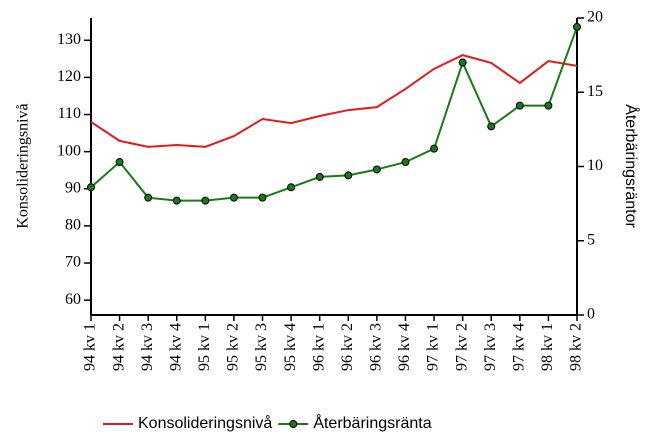  Describe the element at coordinates (595, 91) in the screenshot. I see `y2-tick-label: 15` at that location.